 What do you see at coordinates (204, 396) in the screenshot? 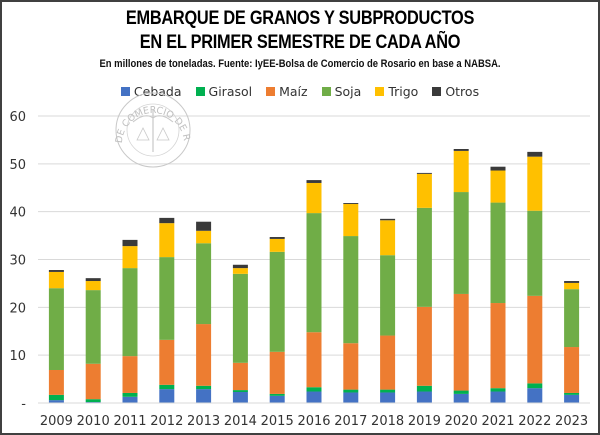
I see `bar-segment-cebada-2013` at bounding box center [204, 396].